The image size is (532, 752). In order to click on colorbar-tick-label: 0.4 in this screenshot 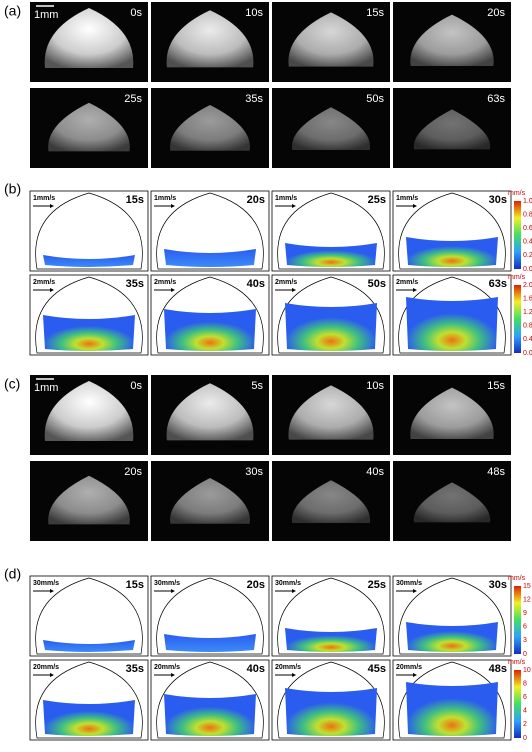, I will do `click(527, 339)`.